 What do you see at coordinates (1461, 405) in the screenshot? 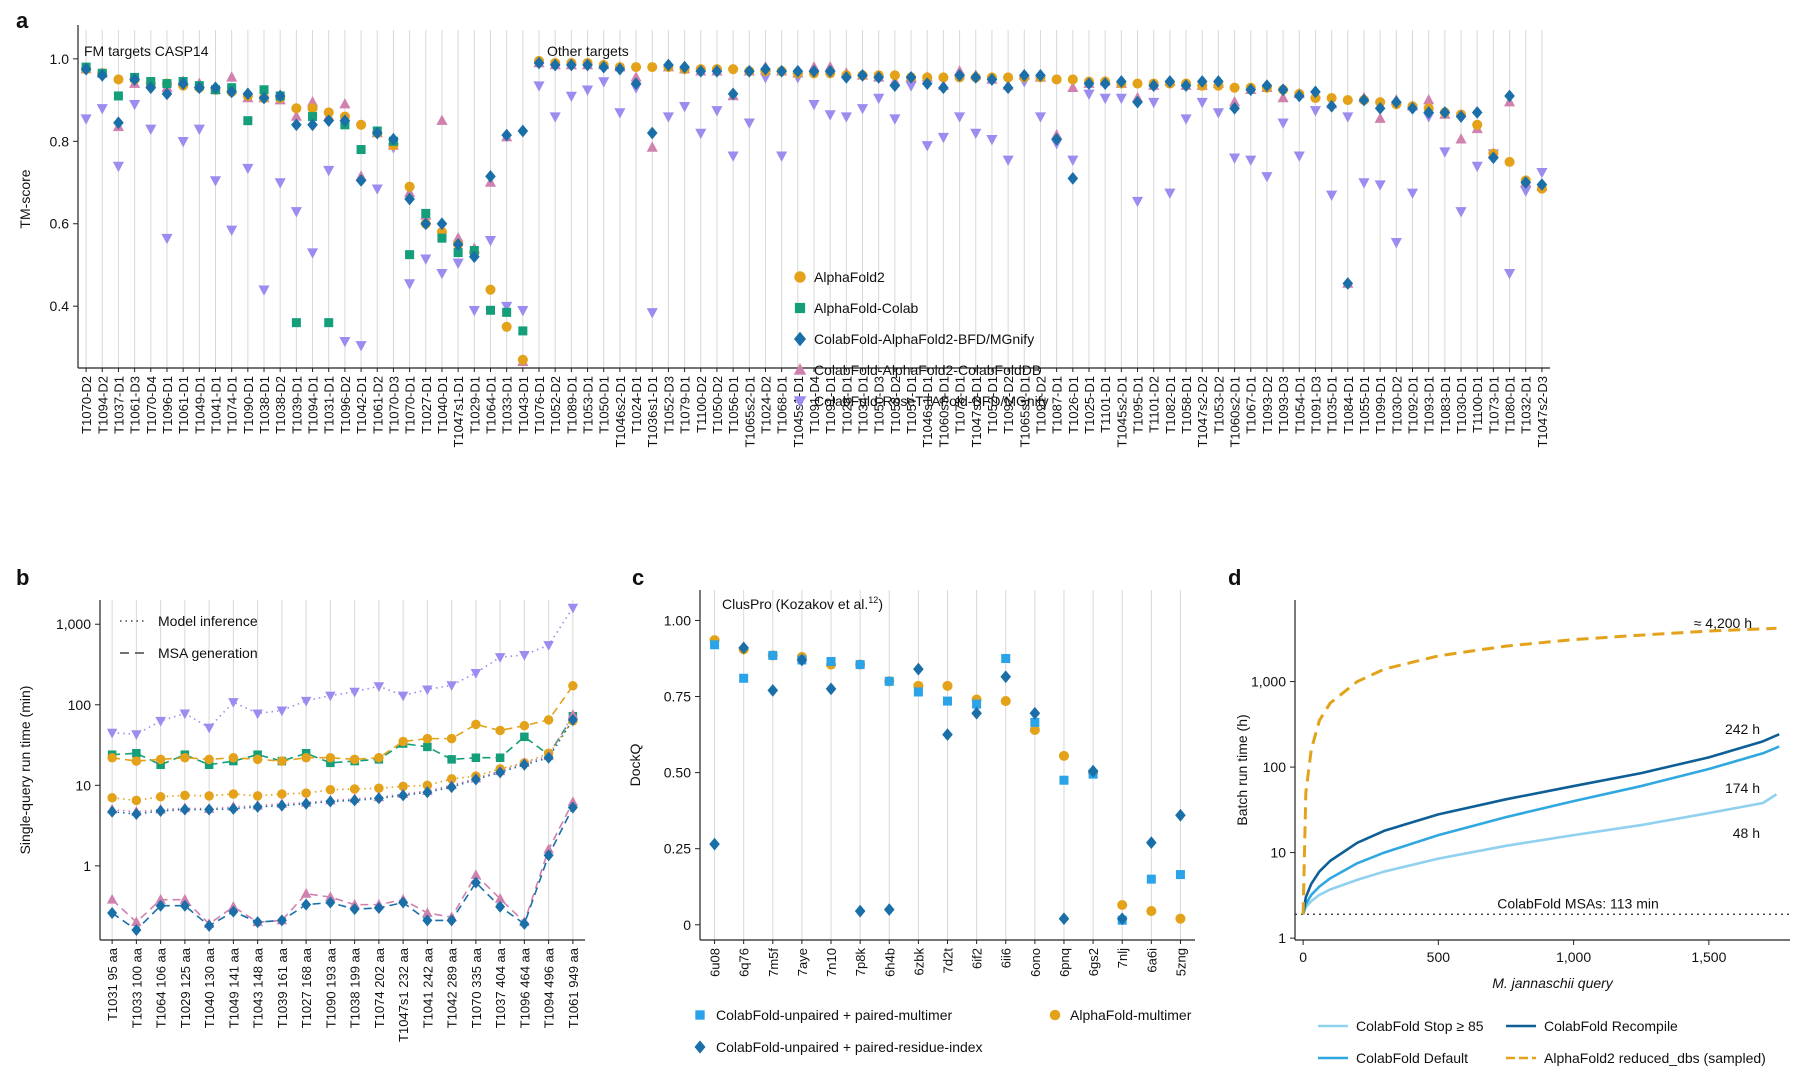
I see `x-tick-label: T1030-D1` at bounding box center [1461, 405].